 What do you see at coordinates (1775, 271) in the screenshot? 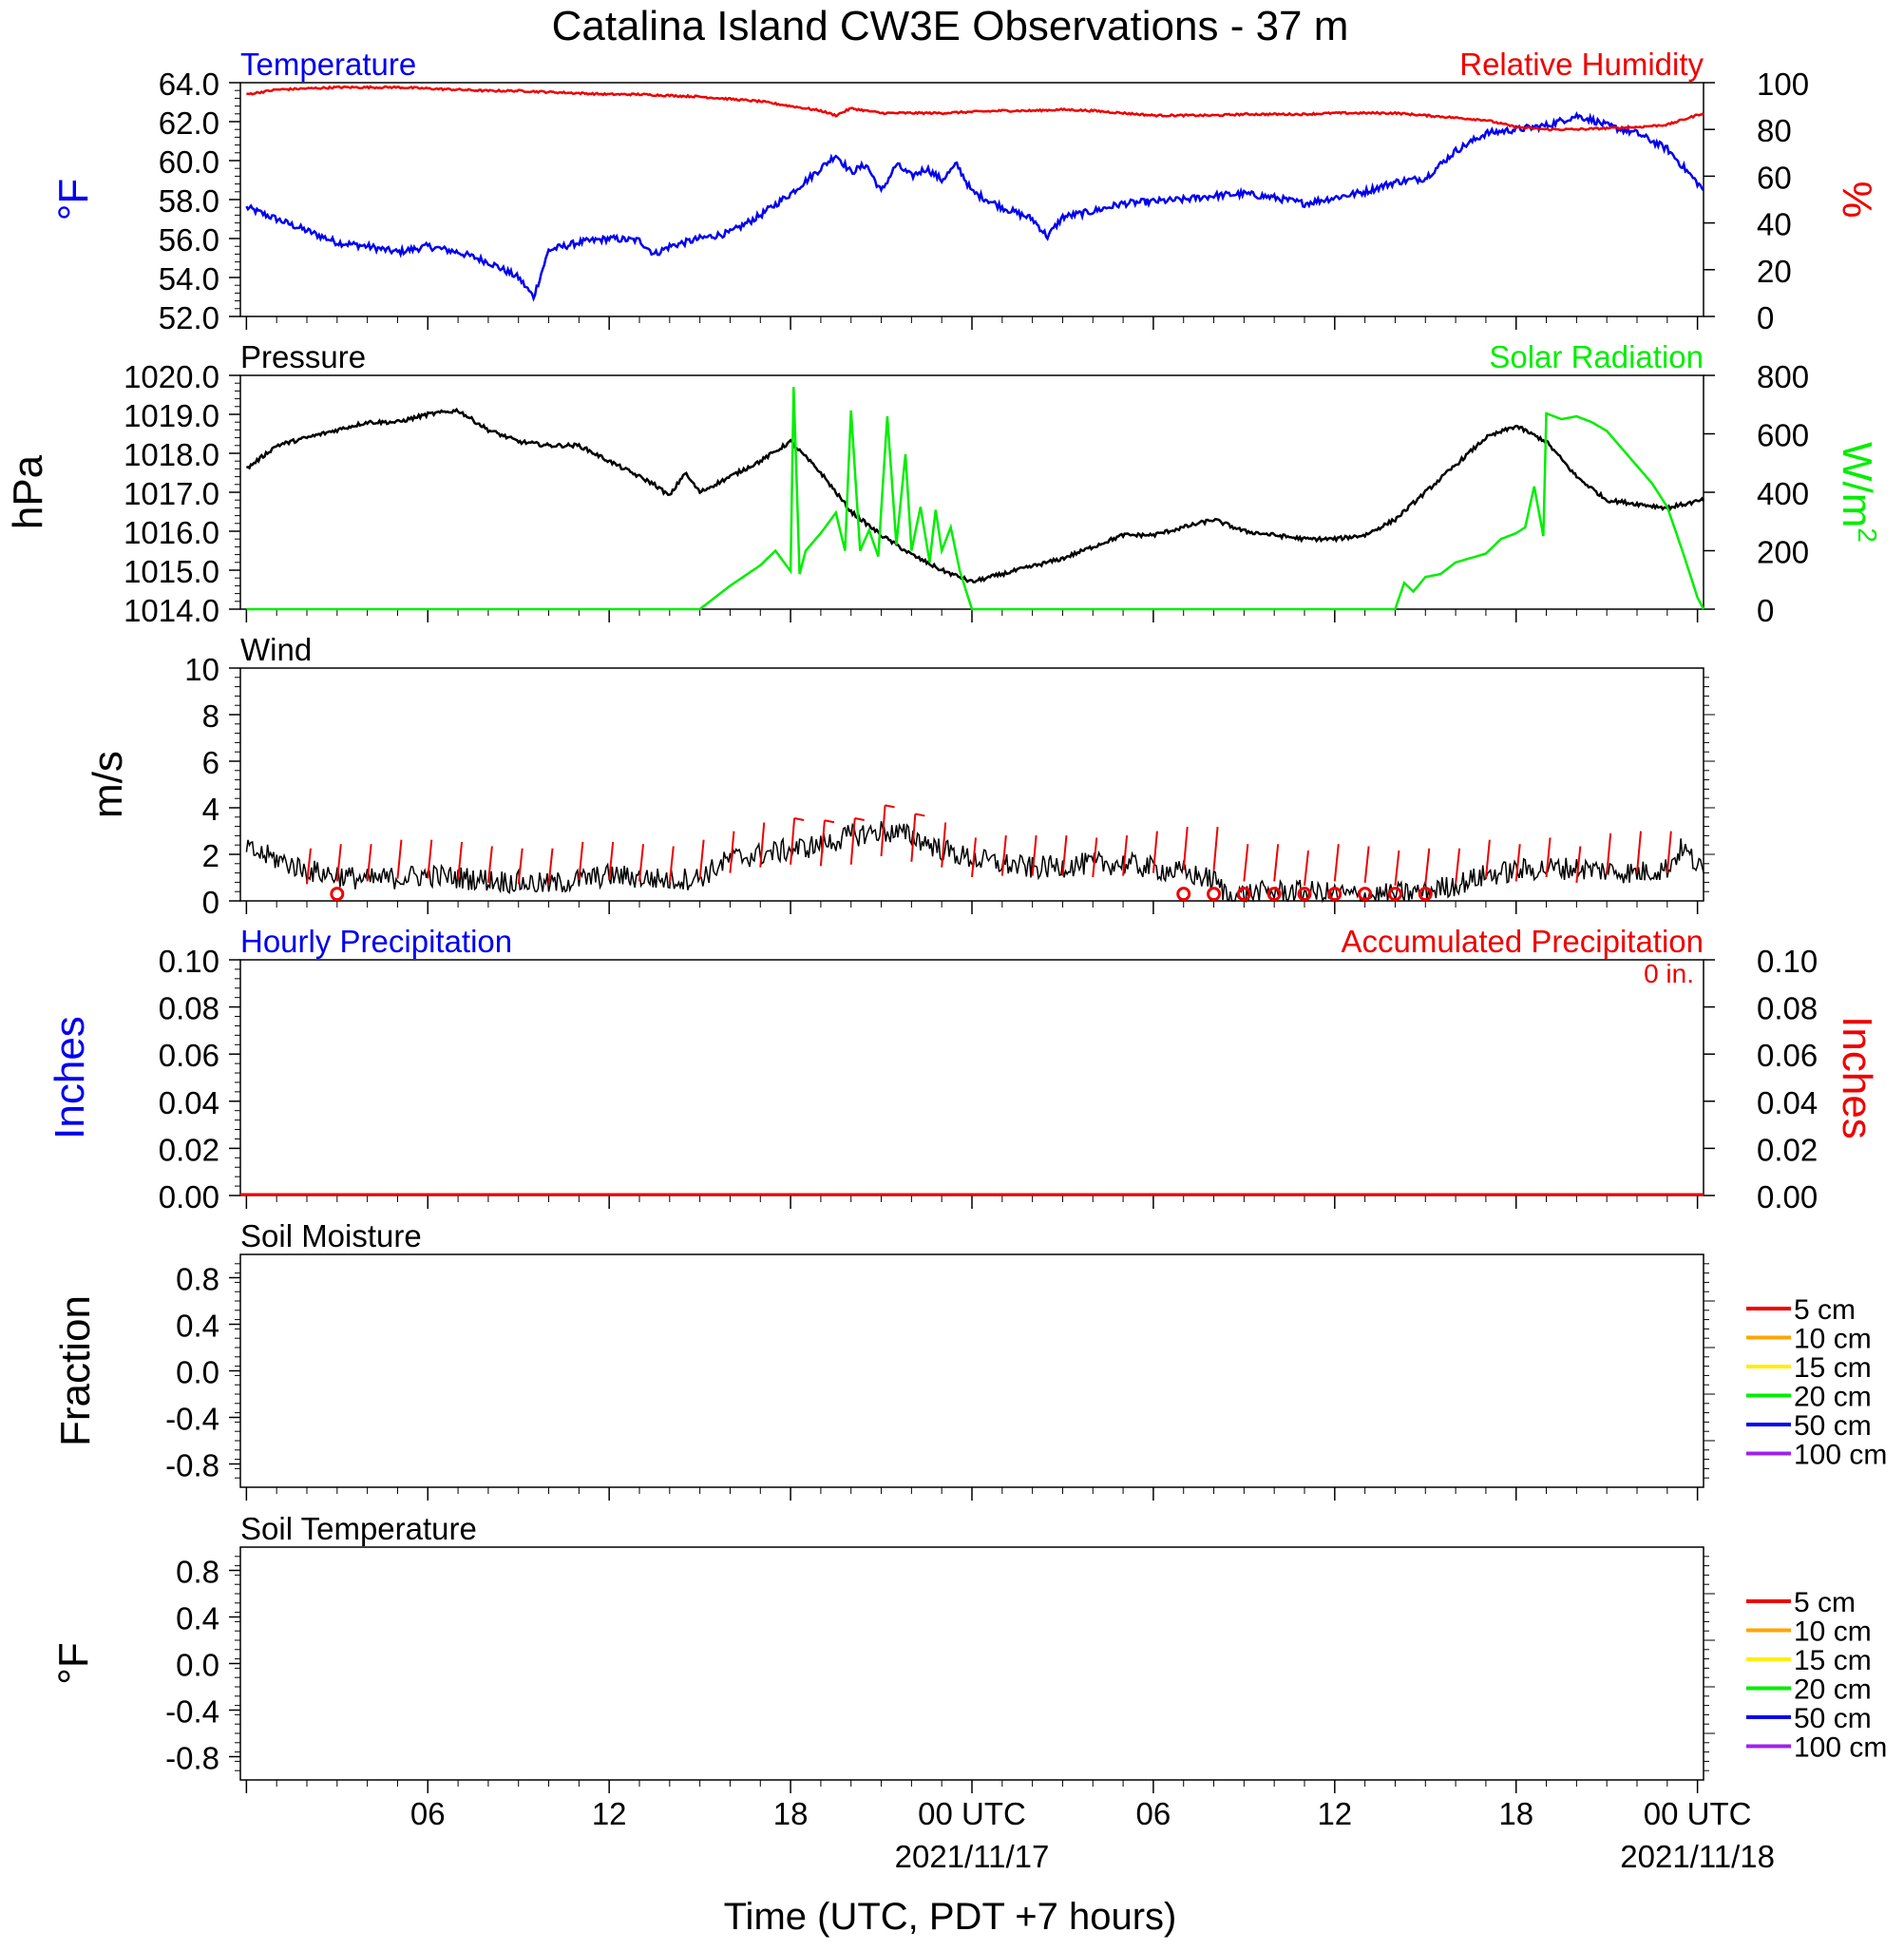
I see `y-right-tick-label: 20` at bounding box center [1775, 271].